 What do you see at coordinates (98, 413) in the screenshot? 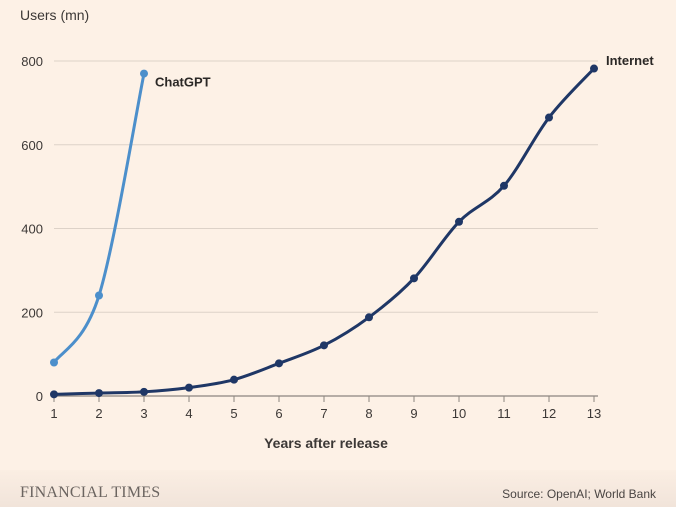
I see `x-tick-label: 2` at bounding box center [98, 413].